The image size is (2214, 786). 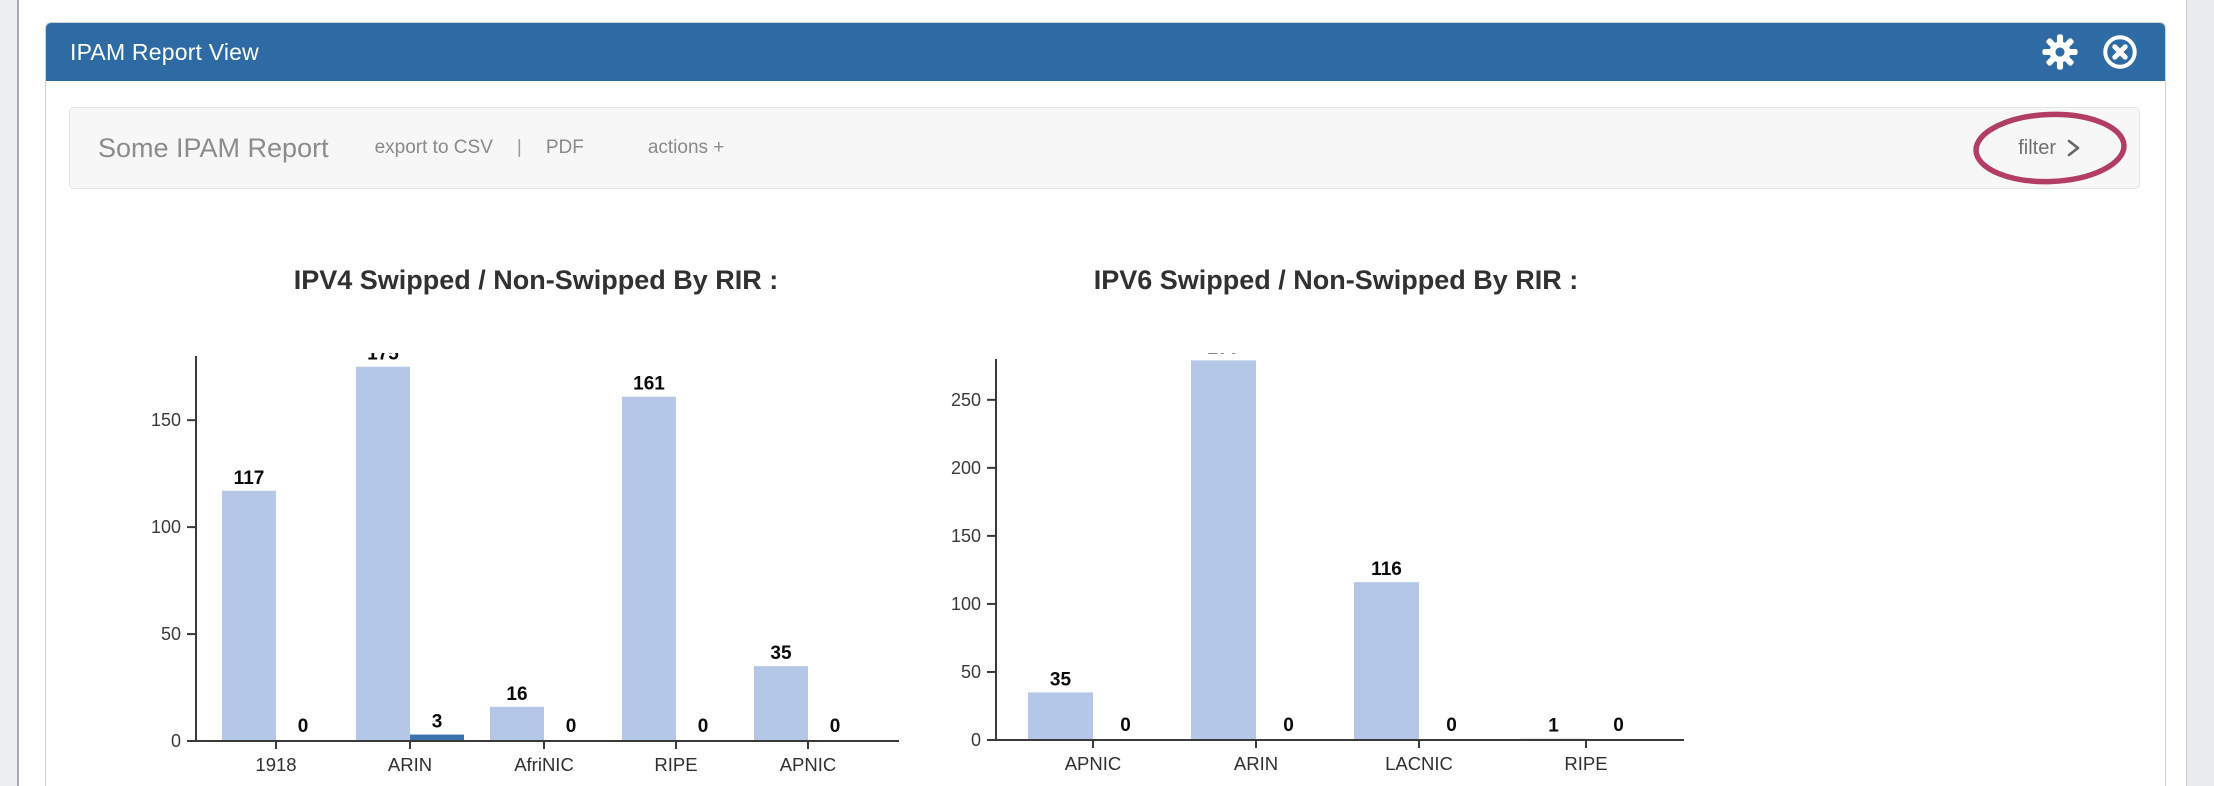 I want to click on chevron-right-icon, so click(x=2073, y=148).